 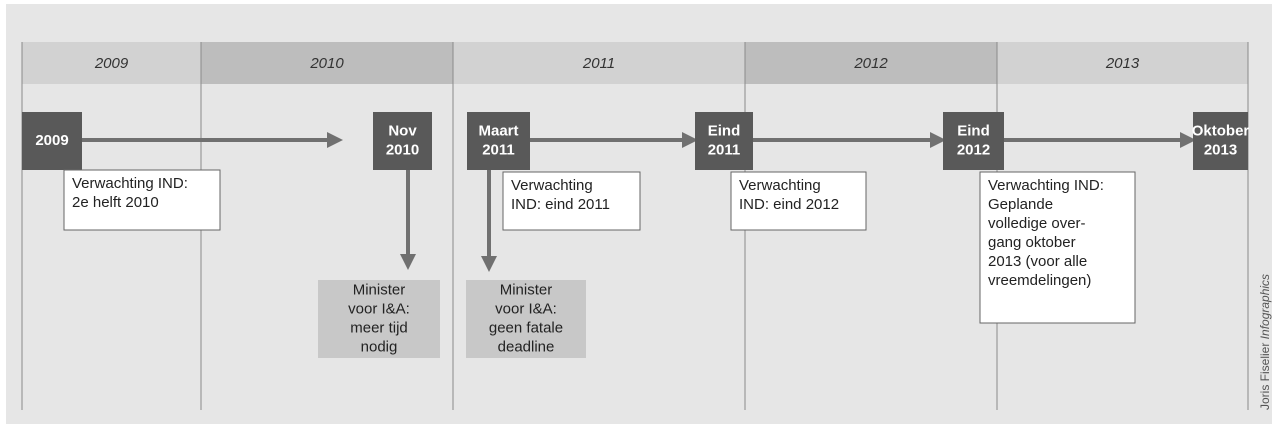 I want to click on credit-name: Joris Fiselier, so click(x=1265, y=376).